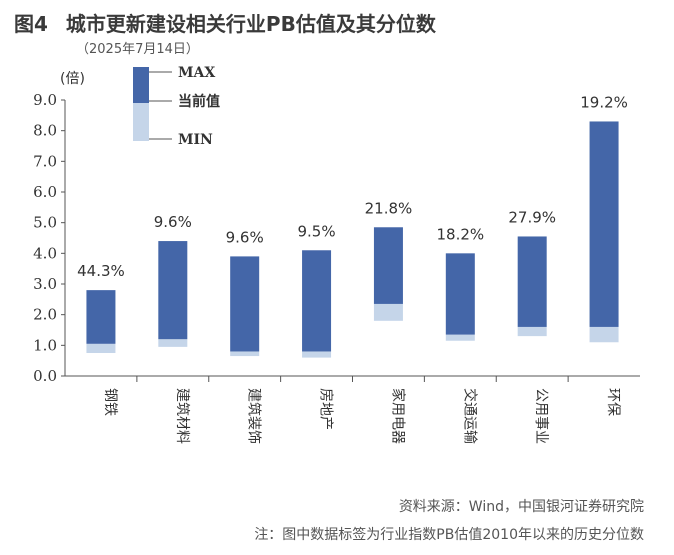 The height and width of the screenshot is (555, 674). I want to click on category-label: 钢铁, so click(110, 402).